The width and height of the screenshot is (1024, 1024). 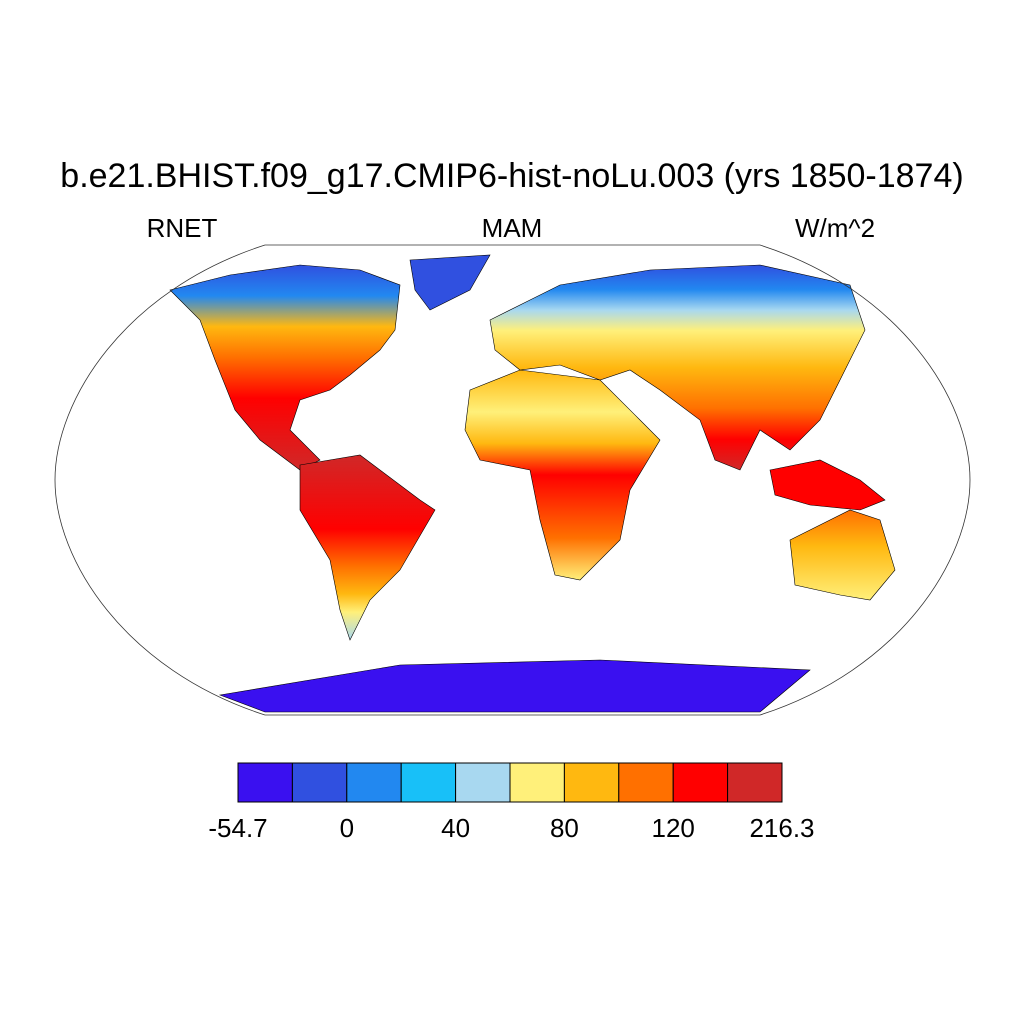 I want to click on africa, so click(x=562, y=475).